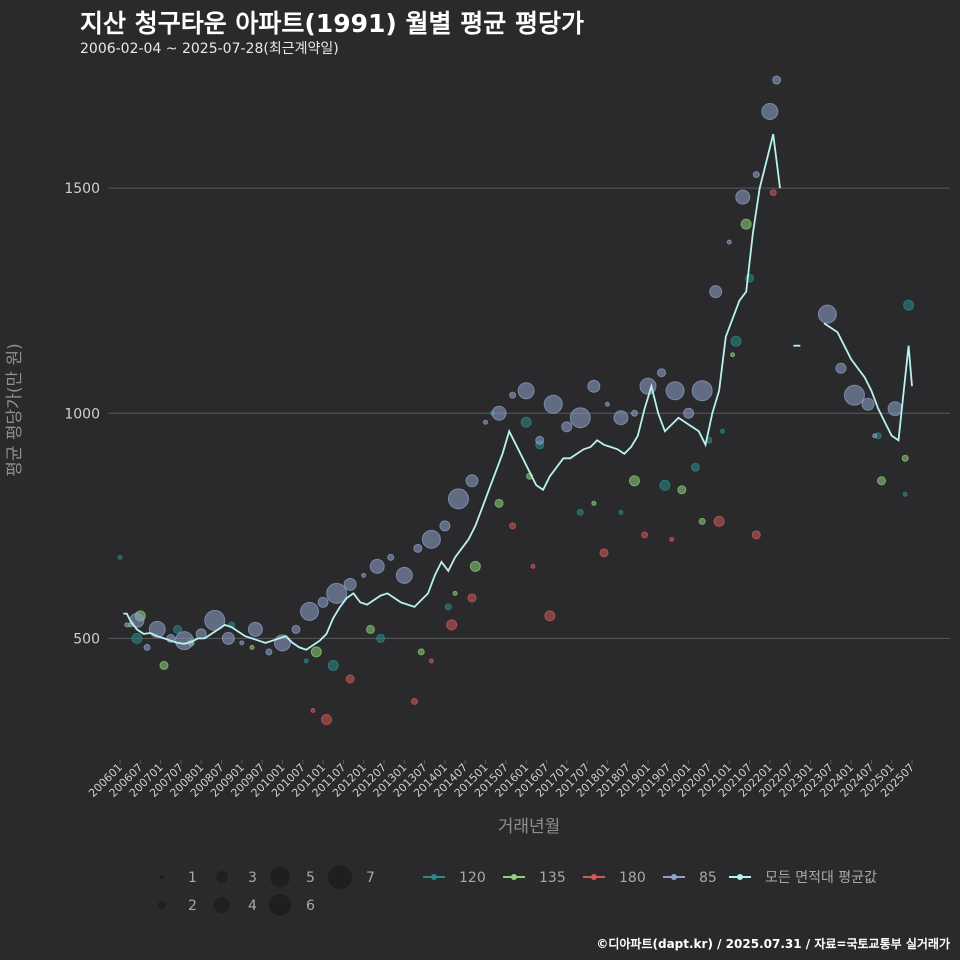 The width and height of the screenshot is (960, 960). What do you see at coordinates (529, 827) in the screenshot?
I see `x-axis-title: 거래년월` at bounding box center [529, 827].